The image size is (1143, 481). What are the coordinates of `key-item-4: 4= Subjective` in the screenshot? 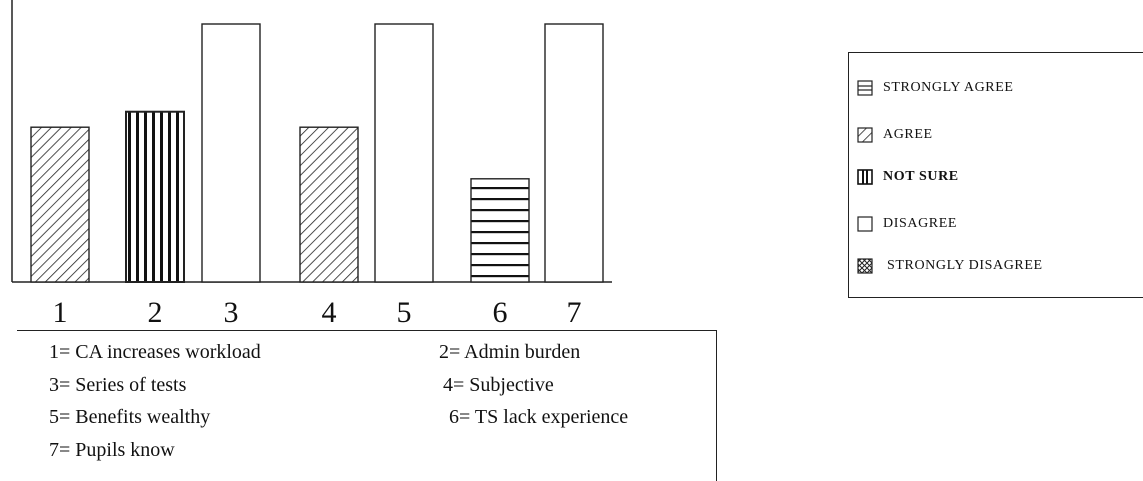 It's located at (498, 385).